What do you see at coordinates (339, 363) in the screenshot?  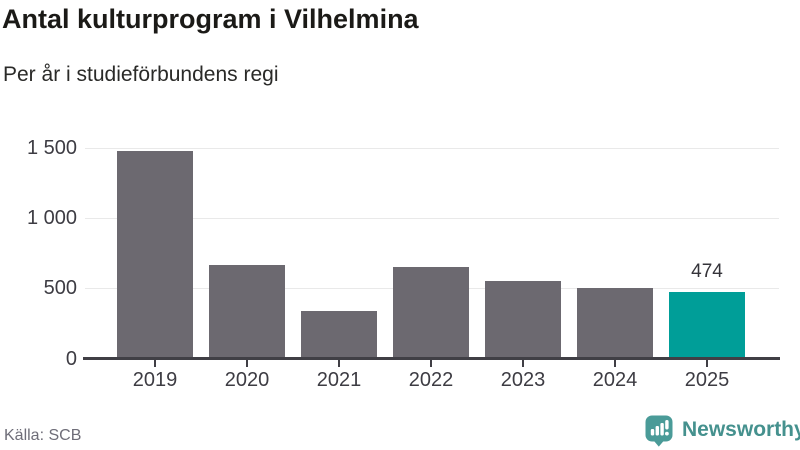 I see `x-tick-2021` at bounding box center [339, 363].